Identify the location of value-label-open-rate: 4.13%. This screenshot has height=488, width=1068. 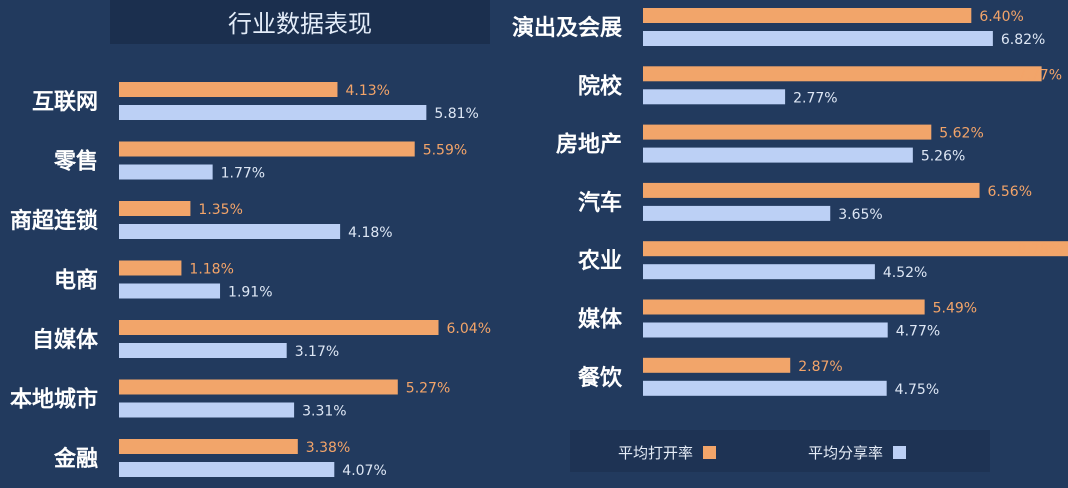
(367, 91).